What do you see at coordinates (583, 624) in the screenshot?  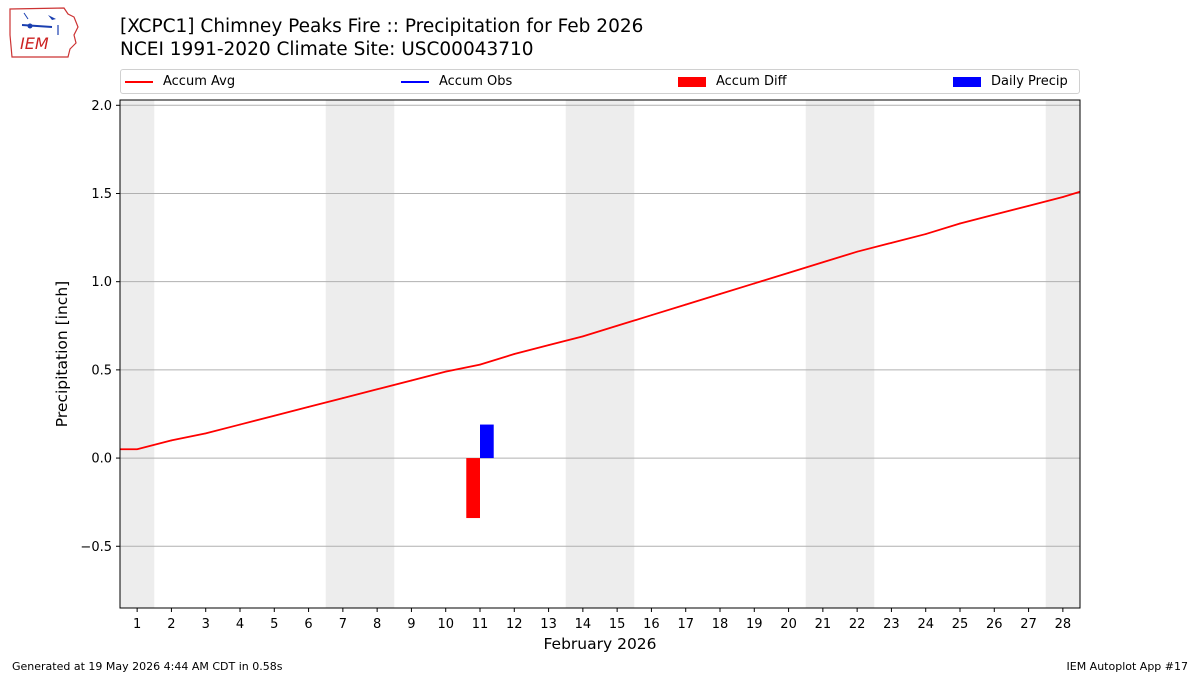 I see `x-tick-label: 14` at bounding box center [583, 624].